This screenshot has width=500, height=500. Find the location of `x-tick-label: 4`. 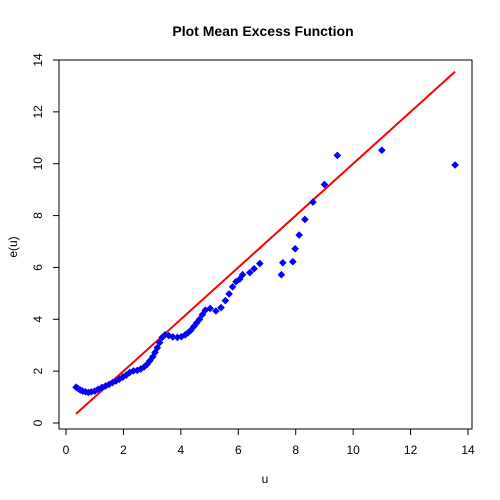

x-tick-label: 4 is located at coordinates (181, 450).